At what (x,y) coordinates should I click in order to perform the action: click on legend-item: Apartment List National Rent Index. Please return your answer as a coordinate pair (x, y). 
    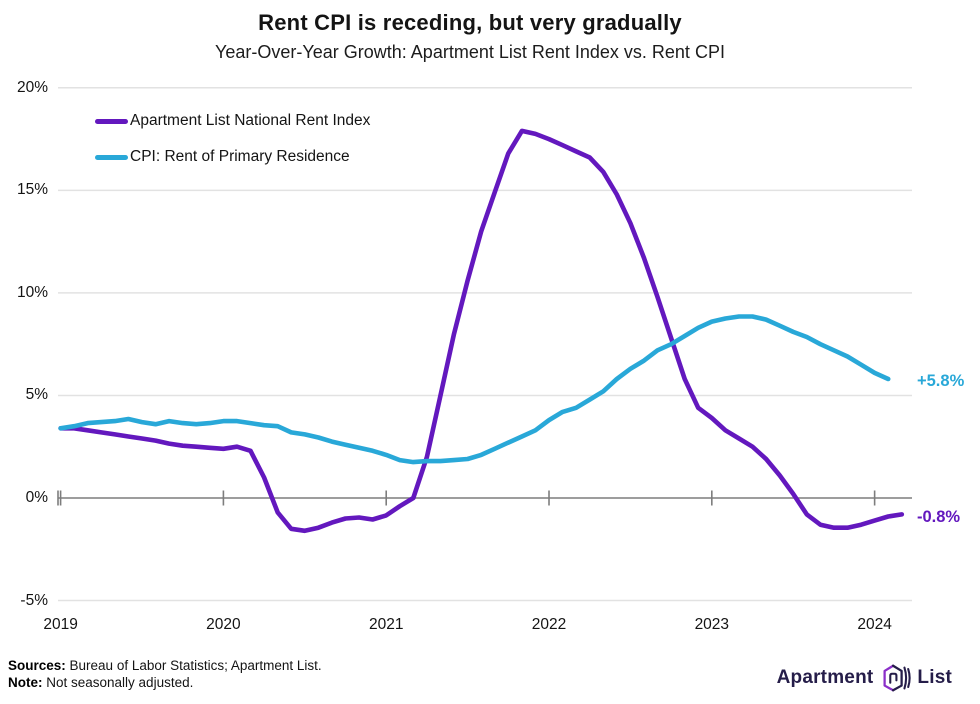
    Looking at the image, I should click on (232, 121).